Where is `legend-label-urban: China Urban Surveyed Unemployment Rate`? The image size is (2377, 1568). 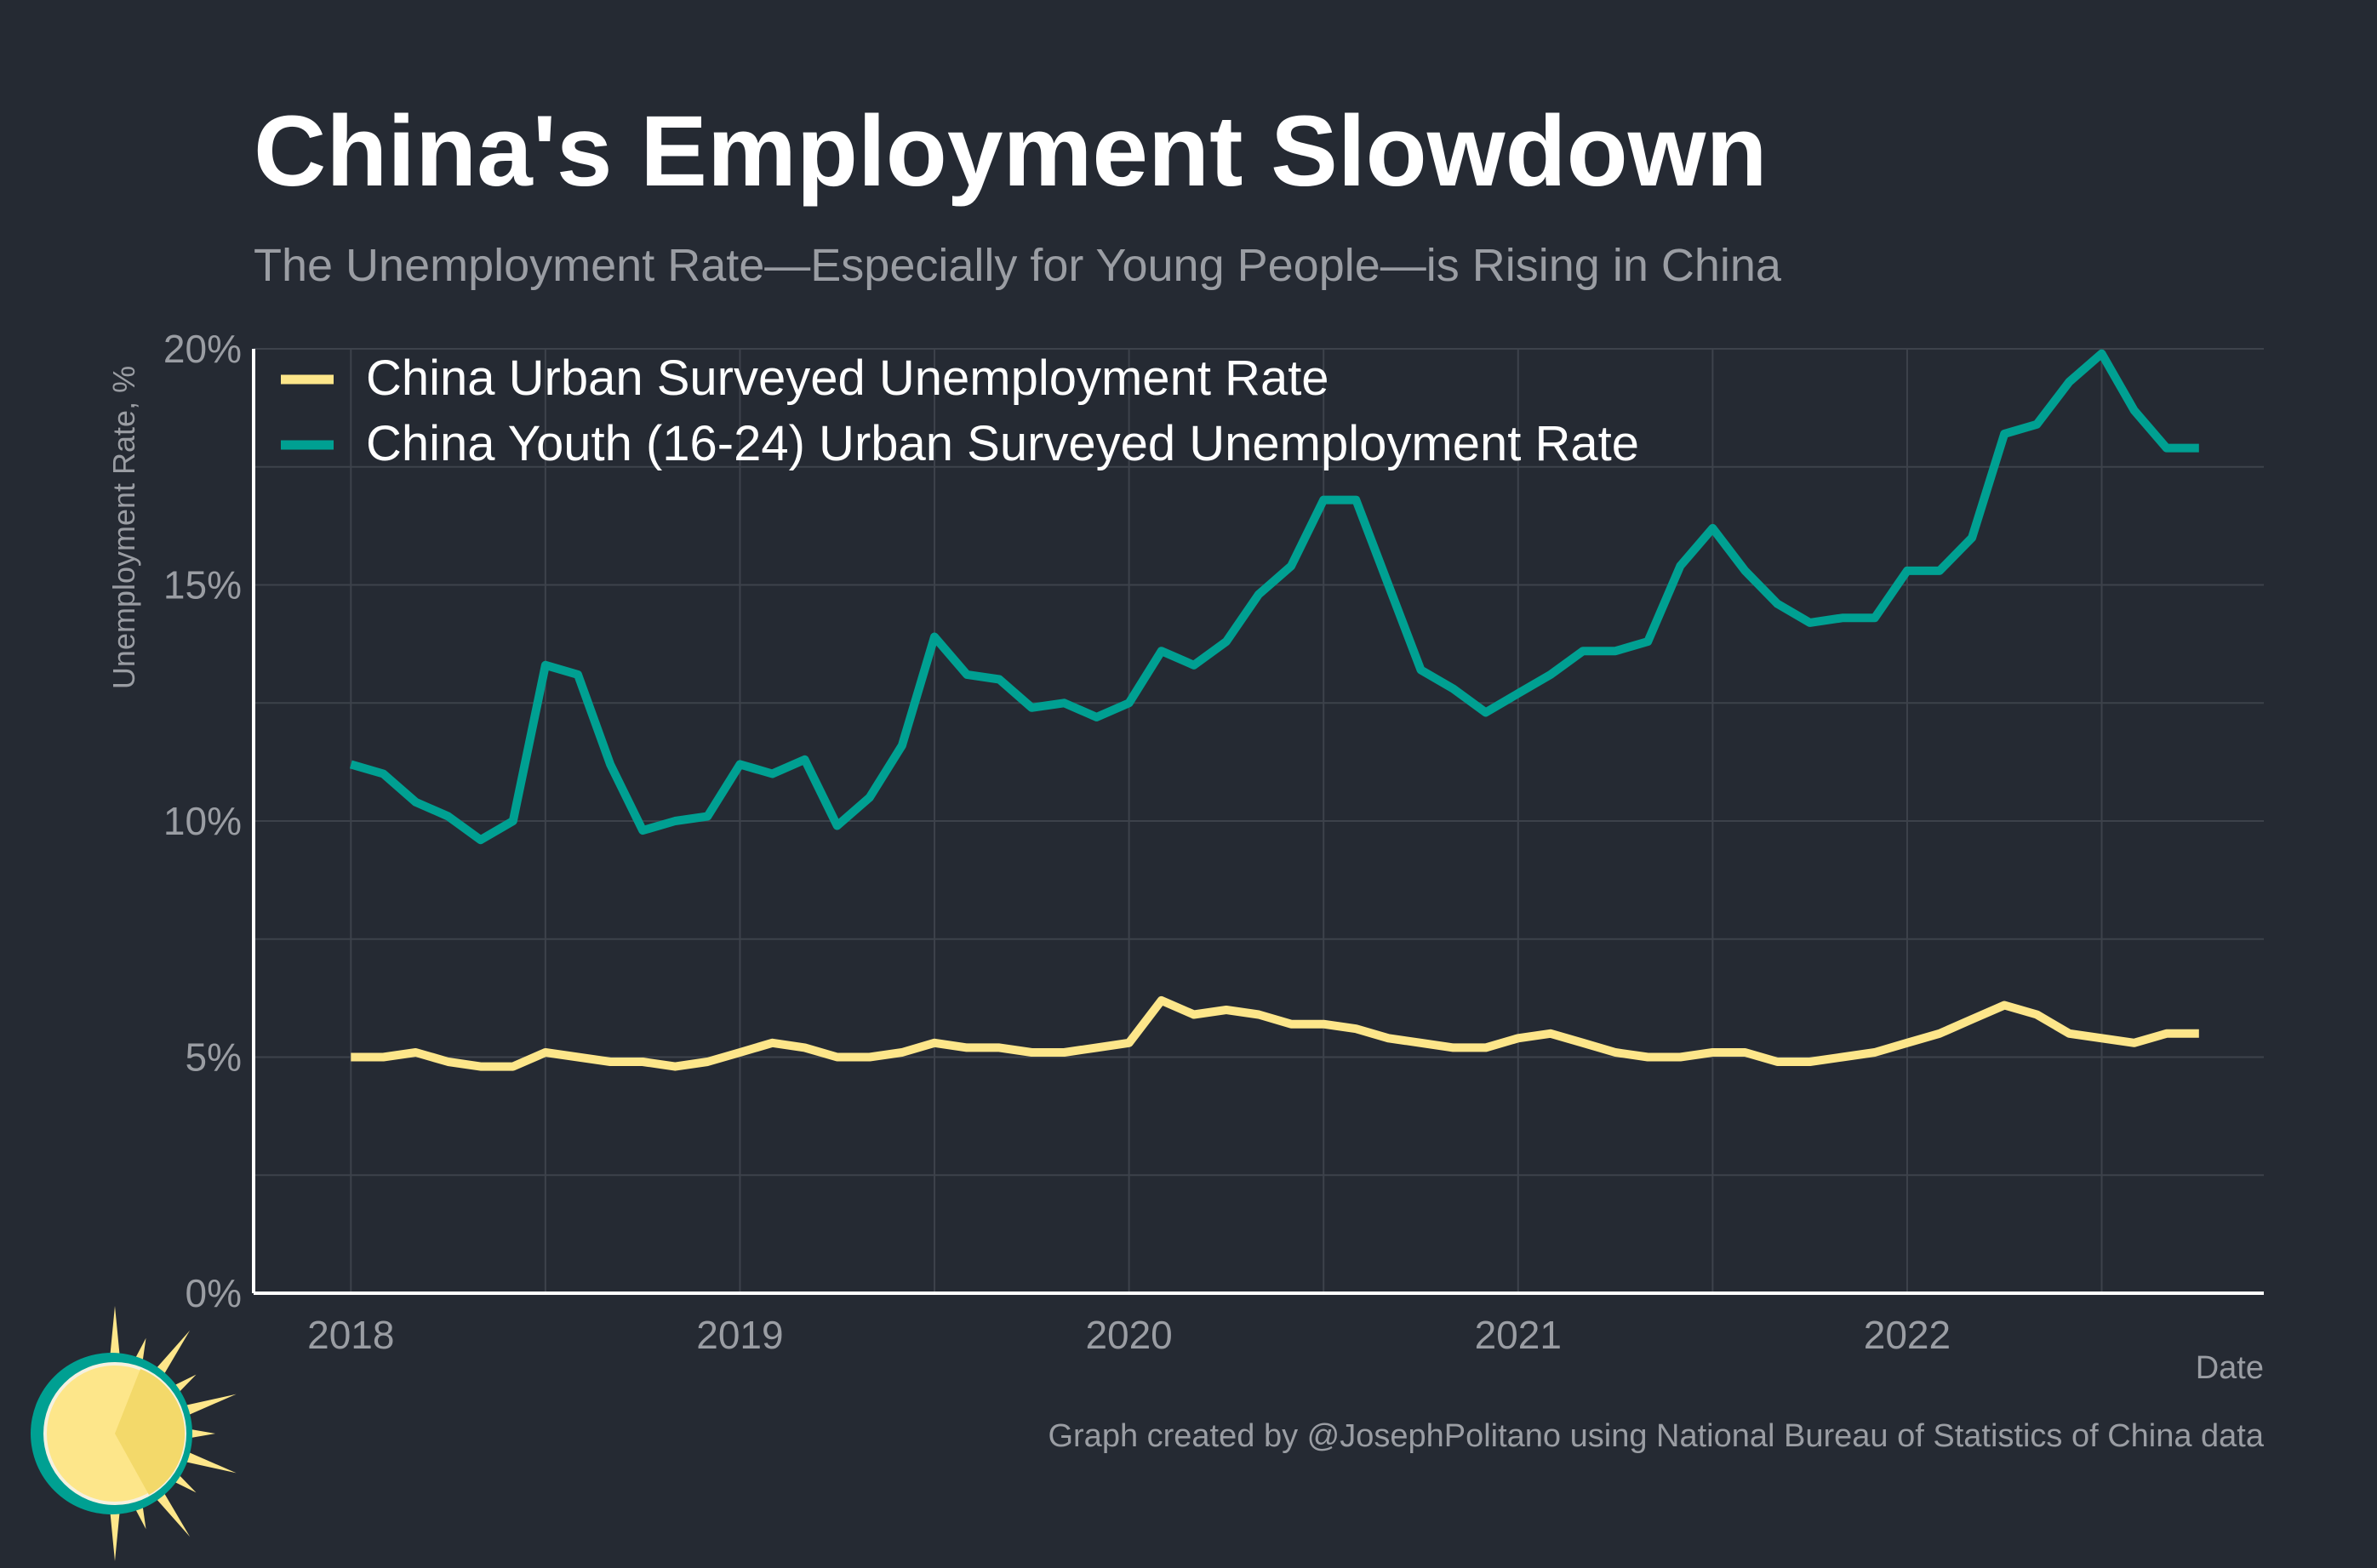 legend-label-urban: China Urban Surveyed Unemployment Rate is located at coordinates (848, 378).